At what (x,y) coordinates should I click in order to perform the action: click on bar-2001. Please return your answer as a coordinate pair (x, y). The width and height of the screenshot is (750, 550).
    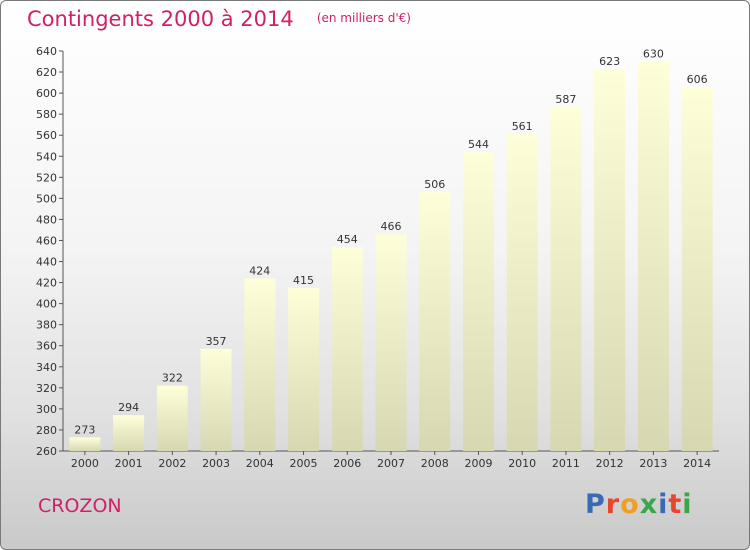
    Looking at the image, I should click on (129, 433).